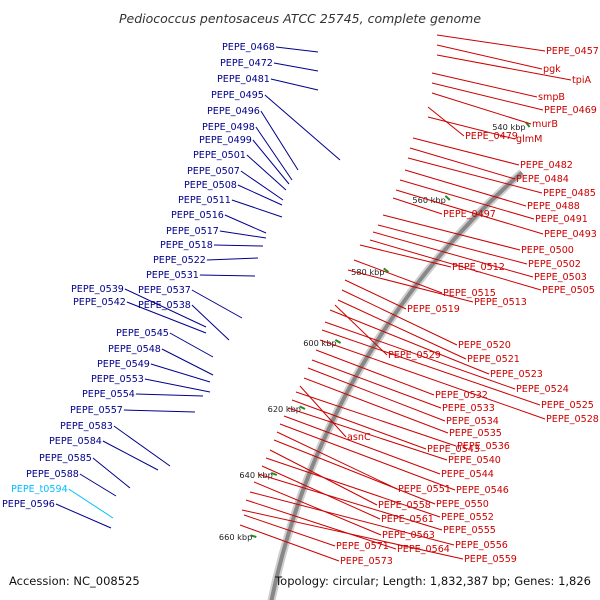 The height and width of the screenshot is (600, 600). What do you see at coordinates (542, 389) in the screenshot?
I see `gene-label-right: PEPE_0524` at bounding box center [542, 389].